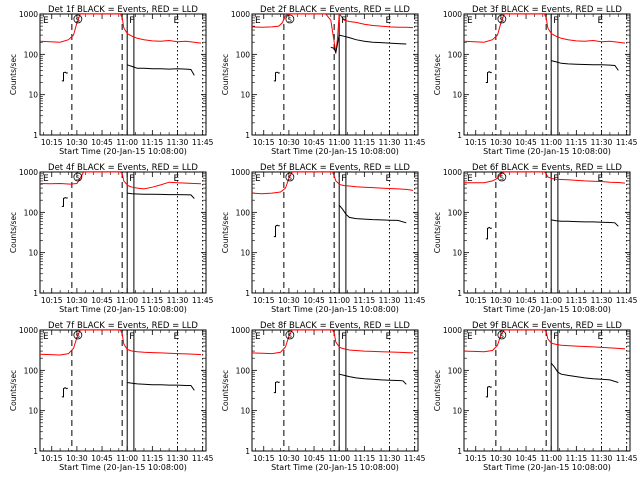 The image size is (640, 480). What do you see at coordinates (390, 300) in the screenshot?
I see `x-tick-label: 11:30` at bounding box center [390, 300].